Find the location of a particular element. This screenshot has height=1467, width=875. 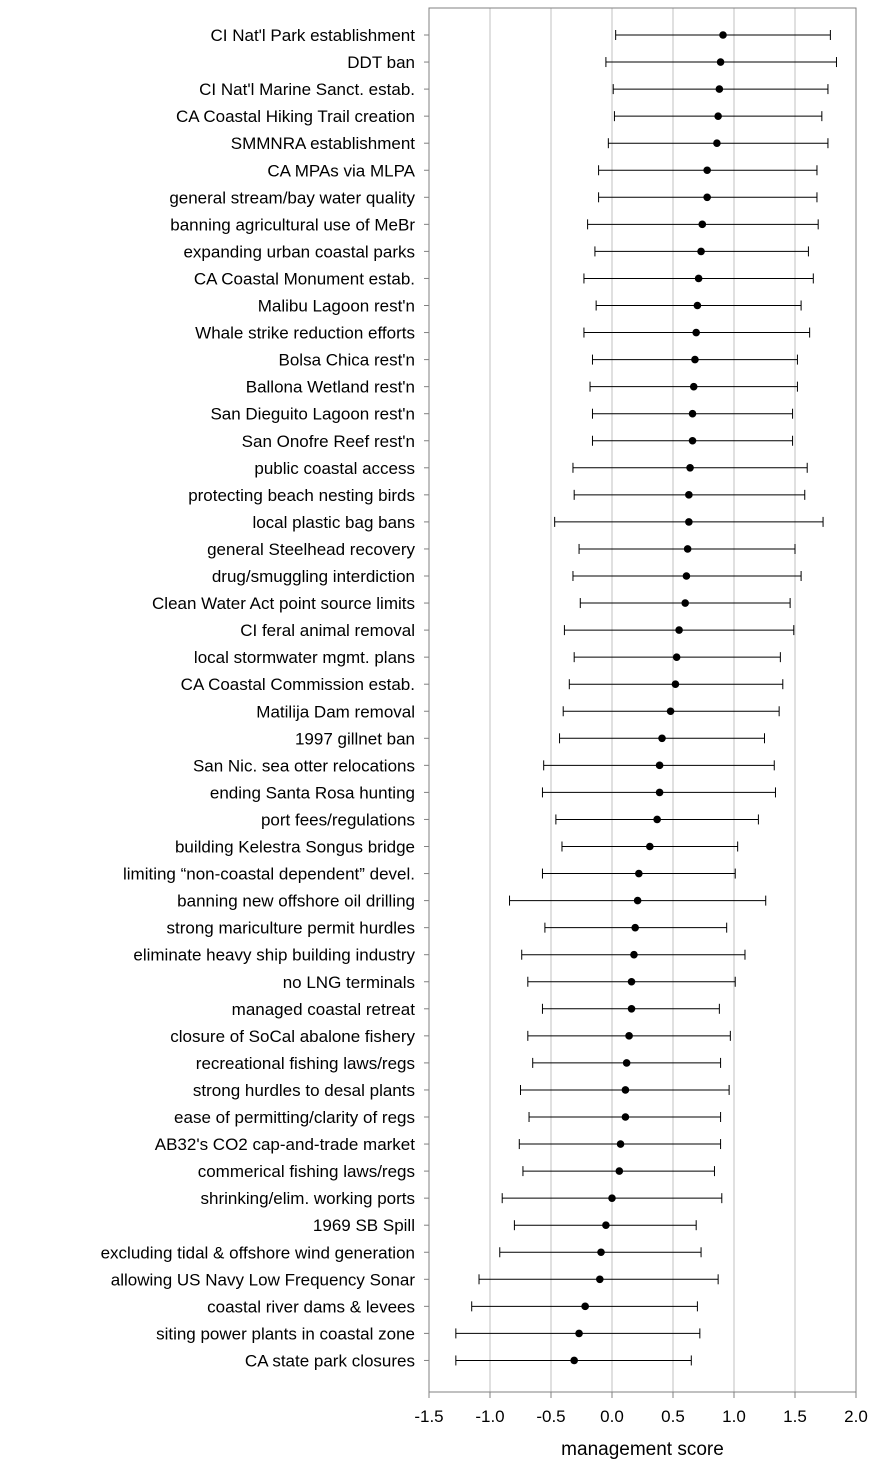

category-label: ease of permitting/clarity of regs is located at coordinates (294, 1117).